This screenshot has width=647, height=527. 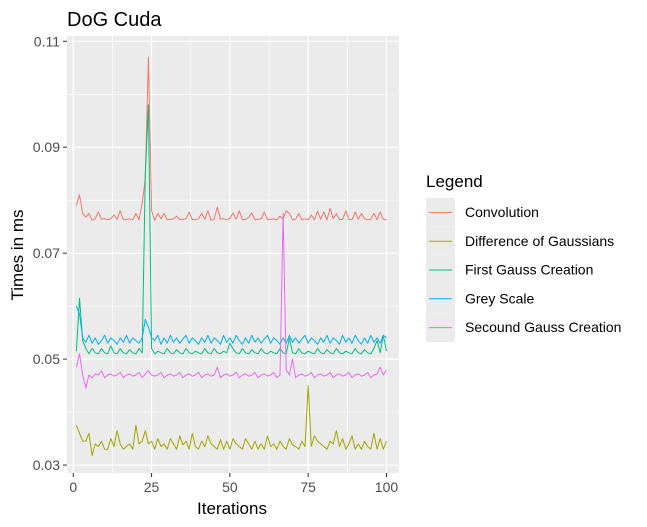 What do you see at coordinates (114, 20) in the screenshot?
I see `chart-title: DoG Cuda` at bounding box center [114, 20].